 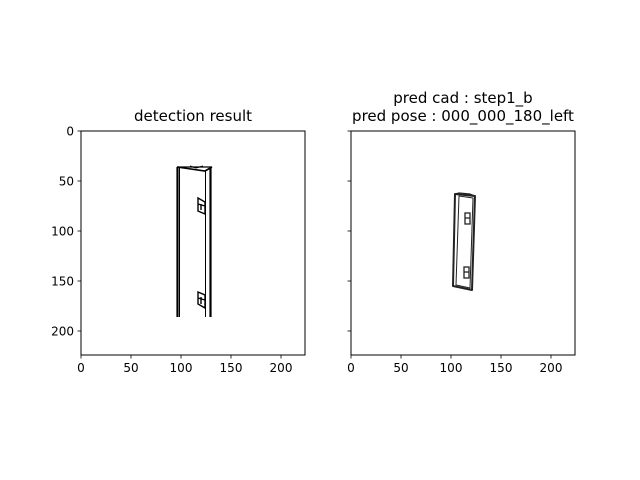 What do you see at coordinates (463, 116) in the screenshot?
I see `subplot-title-line-2: pred pose : 000_000_180_left` at bounding box center [463, 116].